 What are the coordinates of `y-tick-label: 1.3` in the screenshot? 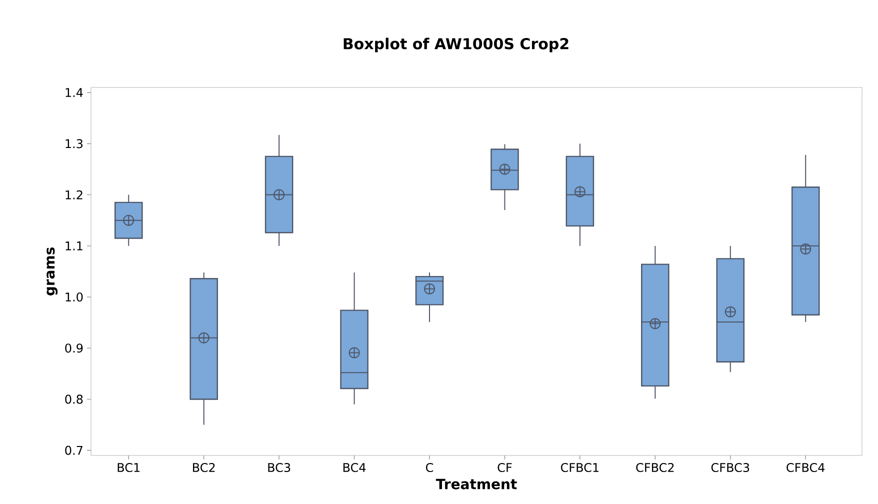 It's located at (74, 143).